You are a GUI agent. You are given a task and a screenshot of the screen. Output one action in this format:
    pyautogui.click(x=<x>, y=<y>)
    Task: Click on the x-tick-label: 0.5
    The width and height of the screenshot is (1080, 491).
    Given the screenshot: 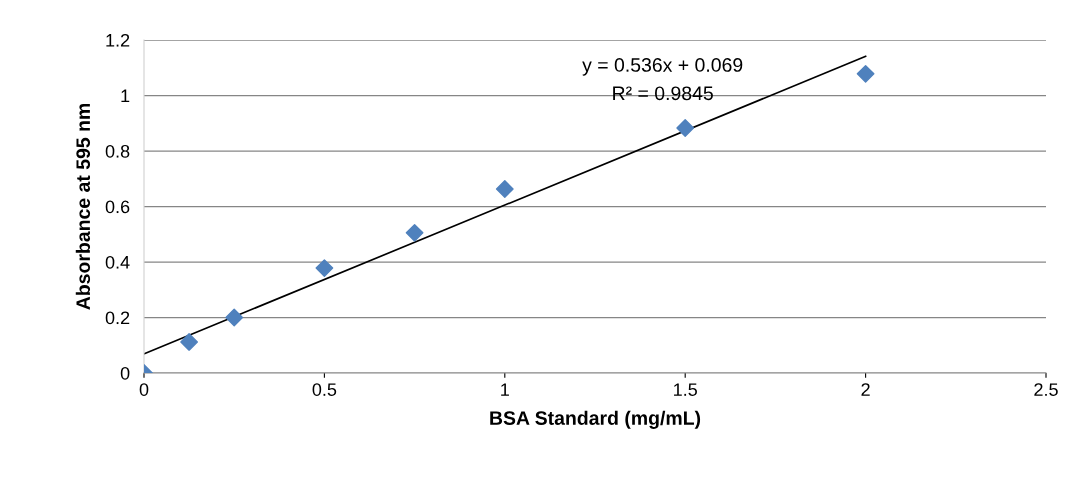 What is the action you would take?
    pyautogui.click(x=324, y=389)
    